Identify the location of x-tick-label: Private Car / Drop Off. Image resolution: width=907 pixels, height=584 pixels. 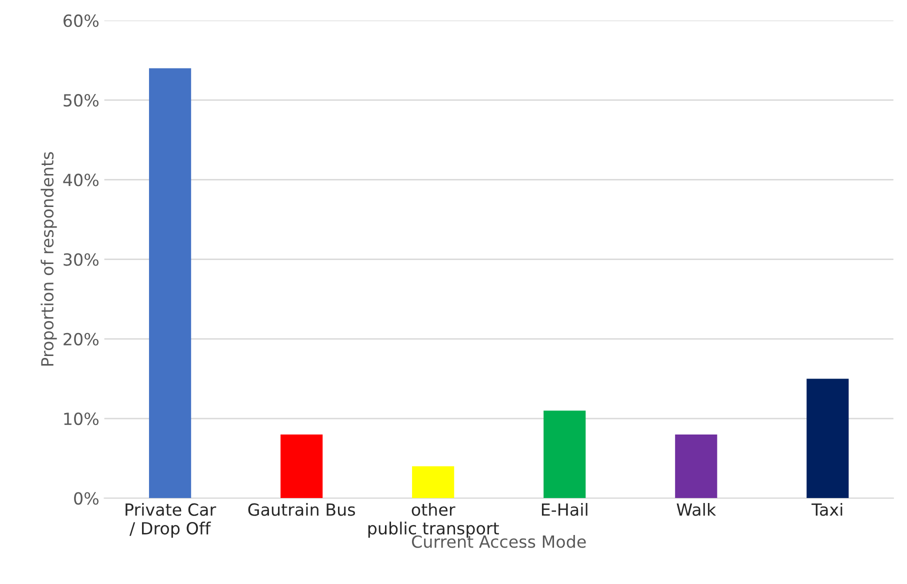
(171, 520).